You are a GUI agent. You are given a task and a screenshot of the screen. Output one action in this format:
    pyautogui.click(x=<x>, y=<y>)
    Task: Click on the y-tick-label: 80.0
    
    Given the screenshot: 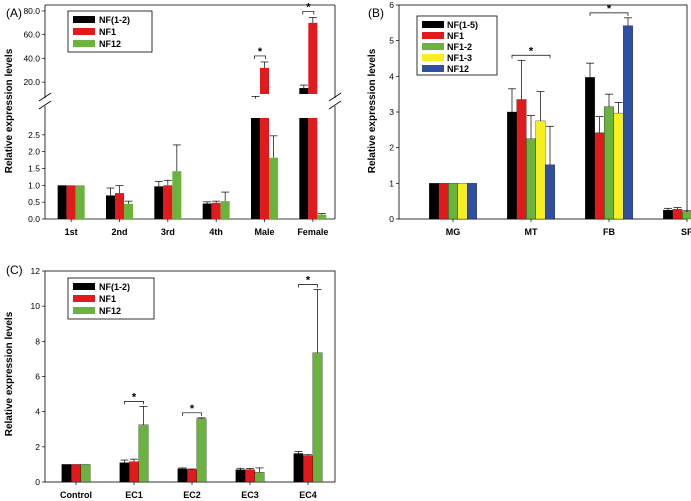 What is the action you would take?
    pyautogui.click(x=31, y=11)
    